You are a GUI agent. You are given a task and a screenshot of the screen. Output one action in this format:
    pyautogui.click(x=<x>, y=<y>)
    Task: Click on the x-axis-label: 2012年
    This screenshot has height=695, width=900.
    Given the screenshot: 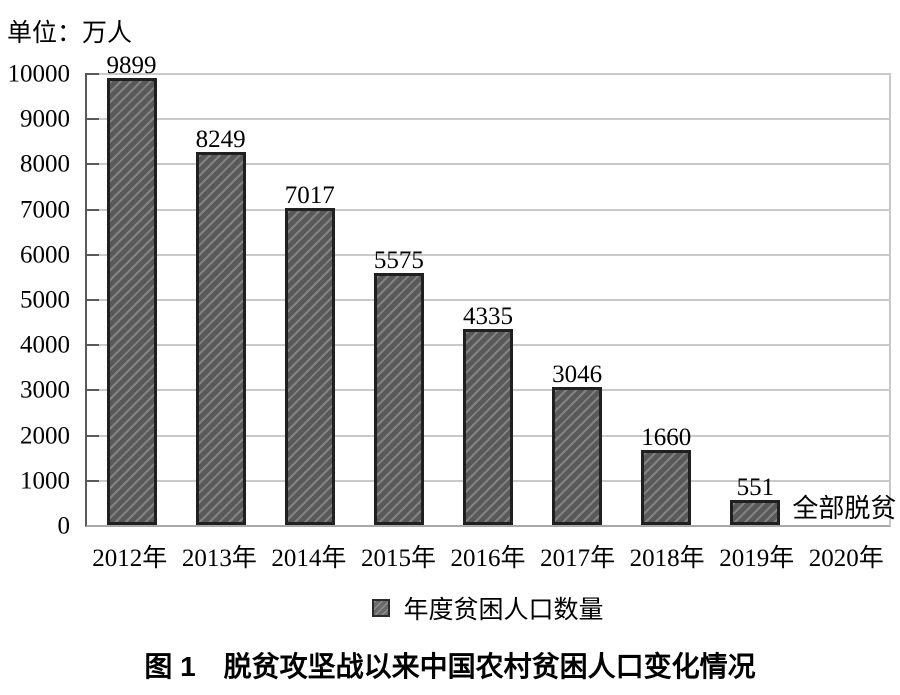 What is the action you would take?
    pyautogui.click(x=130, y=558)
    